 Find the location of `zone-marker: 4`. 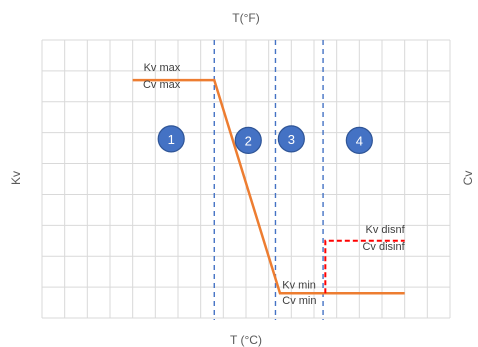

zone-marker: 4 is located at coordinates (359, 140).